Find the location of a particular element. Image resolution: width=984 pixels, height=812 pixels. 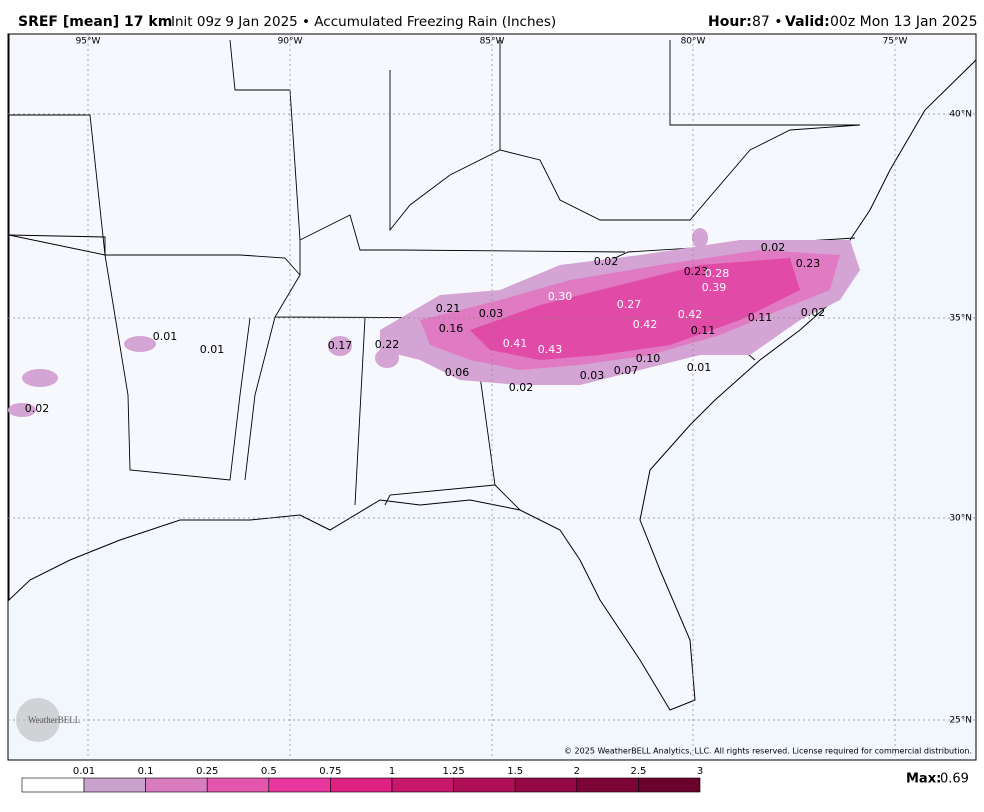

legend-label: 1.25 is located at coordinates (453, 771).